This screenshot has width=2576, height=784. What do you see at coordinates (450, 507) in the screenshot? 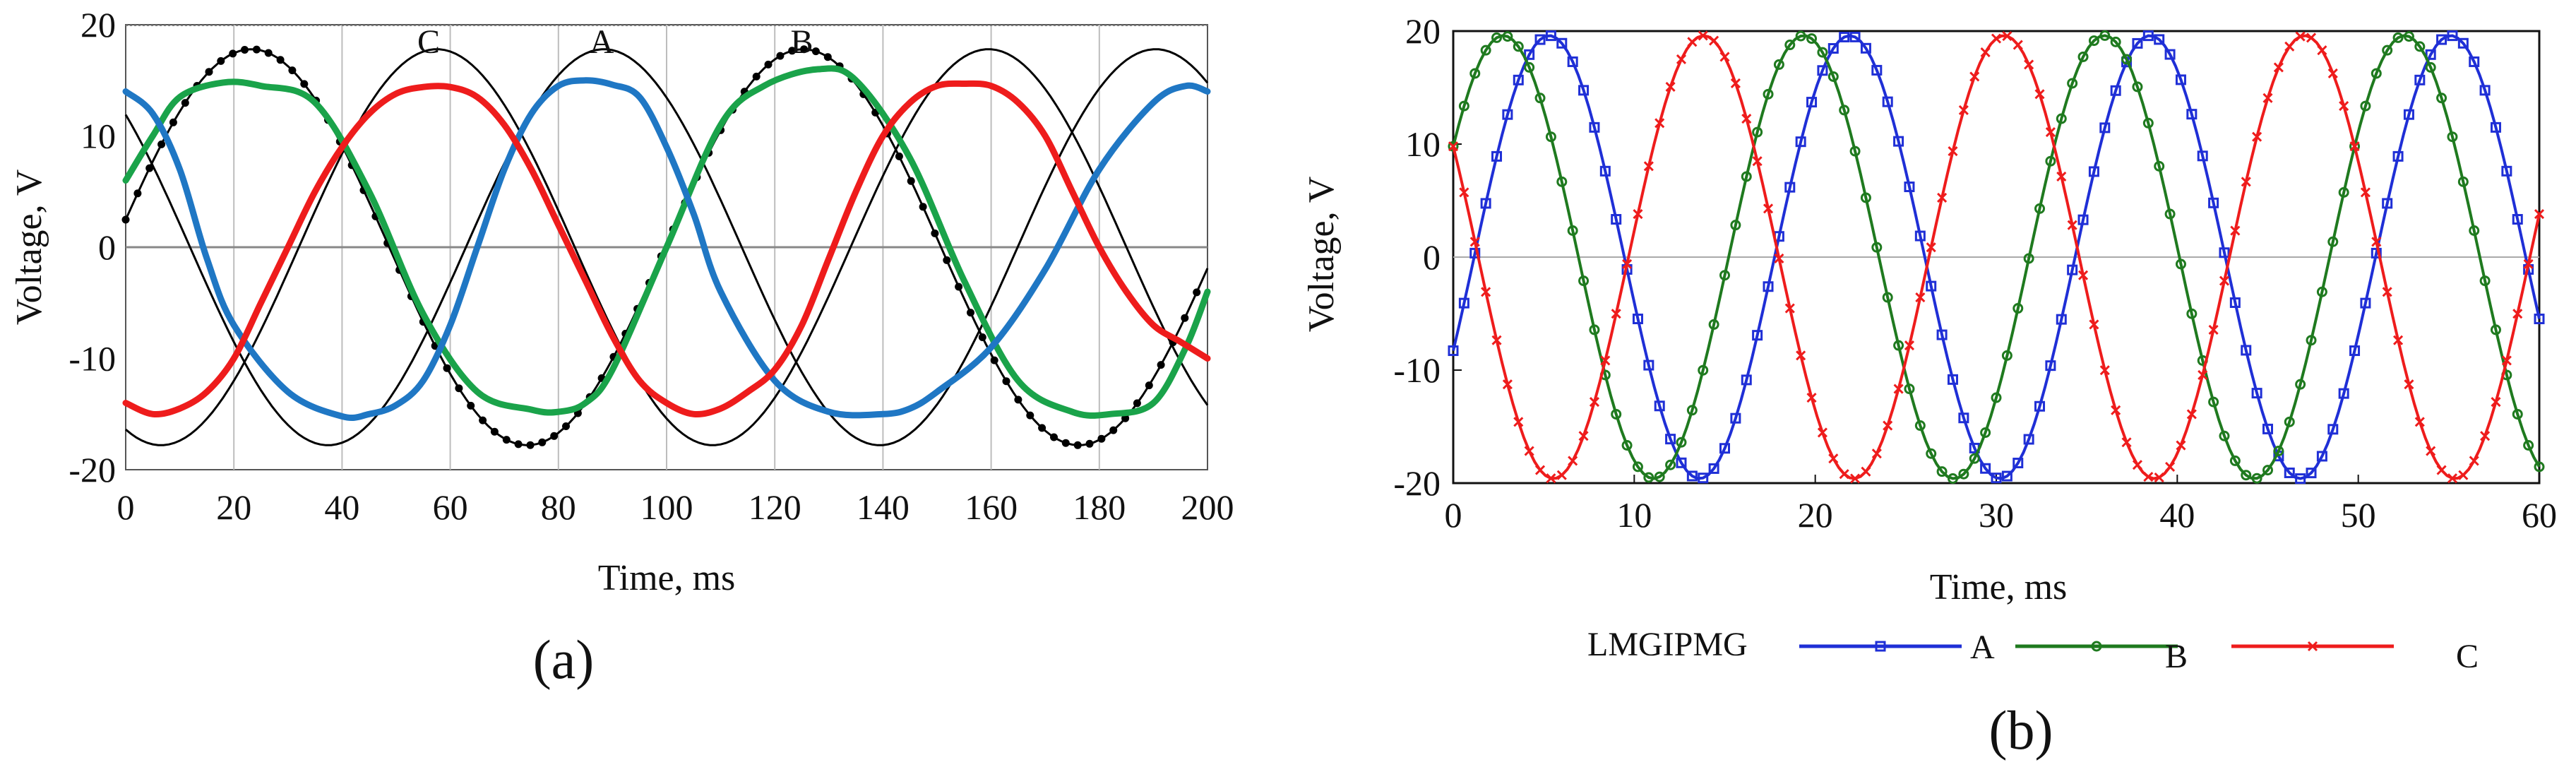
I see `x-tick-label: 60` at bounding box center [450, 507].